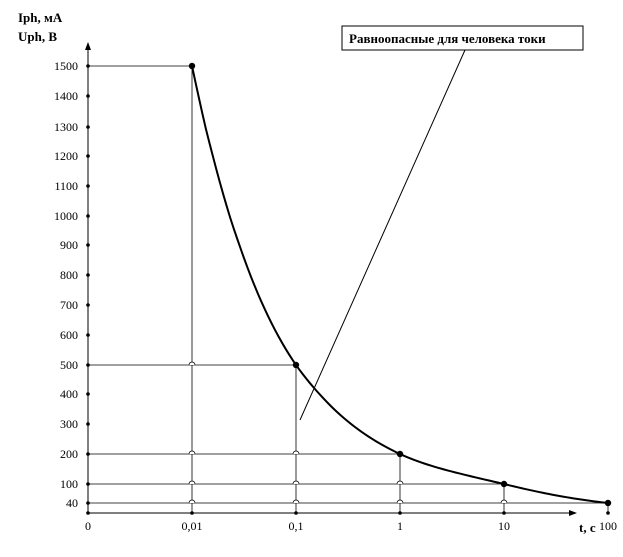 The height and width of the screenshot is (557, 623). Describe the element at coordinates (40, 17) in the screenshot. I see `y-axis-label-line1: Iph, мА` at that location.